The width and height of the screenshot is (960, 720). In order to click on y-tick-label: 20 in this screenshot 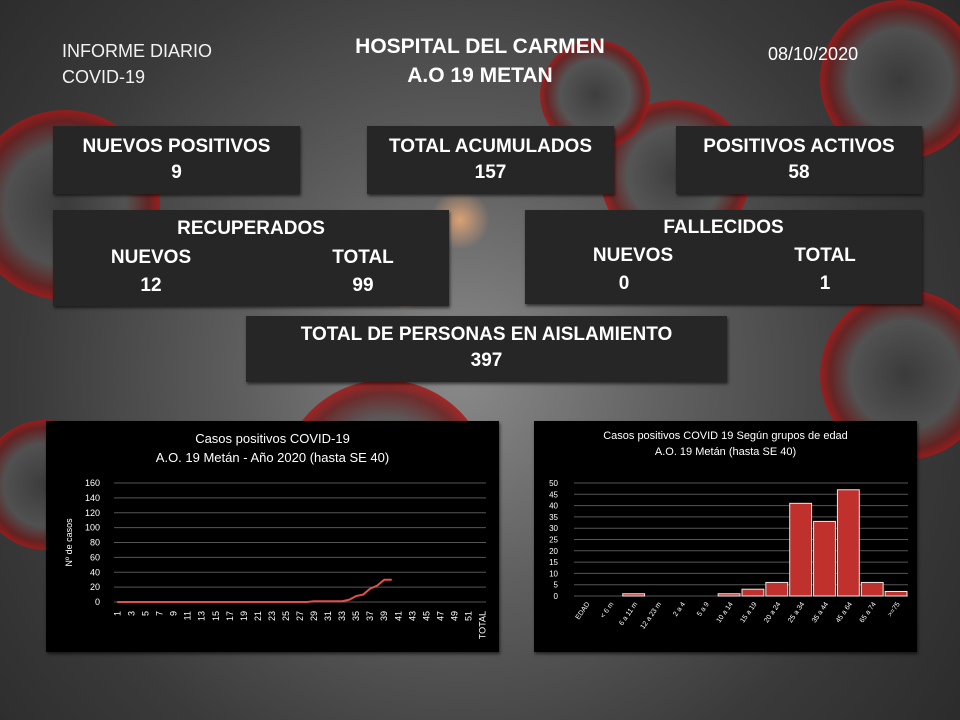, I will do `click(95, 587)`.